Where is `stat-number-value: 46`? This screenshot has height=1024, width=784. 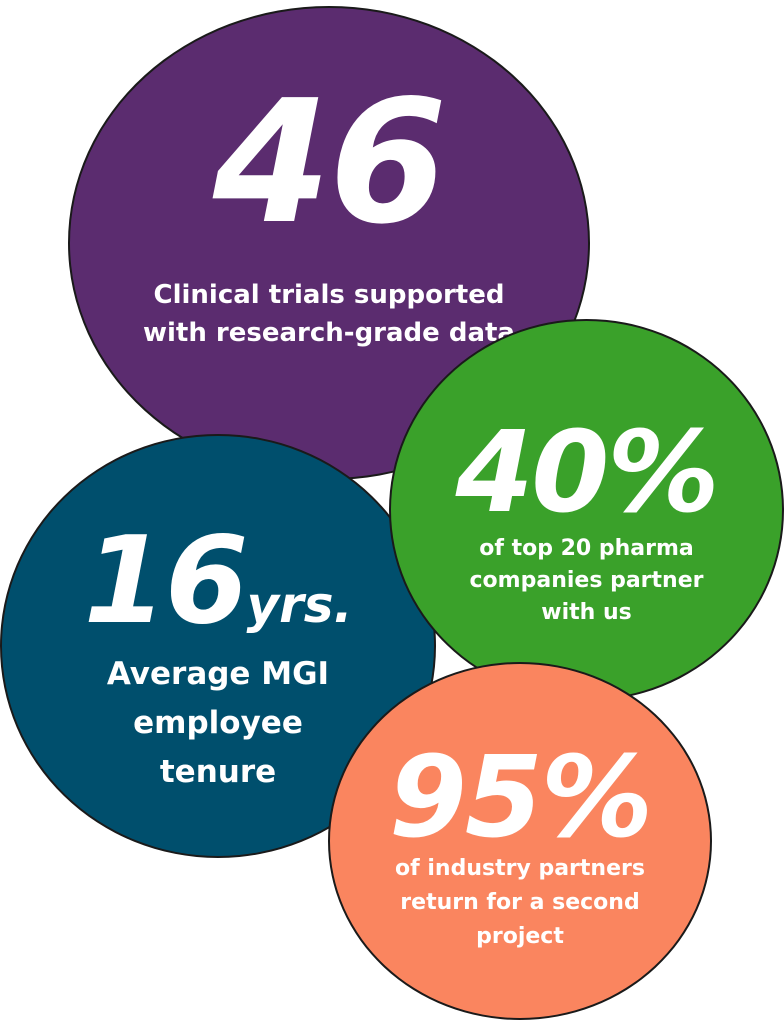
stat-number-value: 46 is located at coordinates (330, 163).